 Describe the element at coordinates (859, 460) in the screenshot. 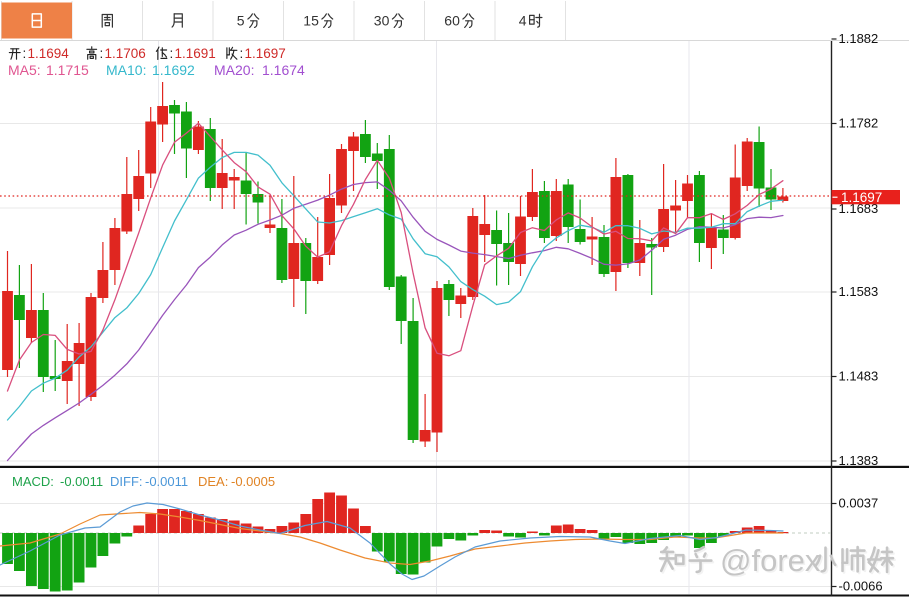

I see `svg-text: 1.1383` at that location.